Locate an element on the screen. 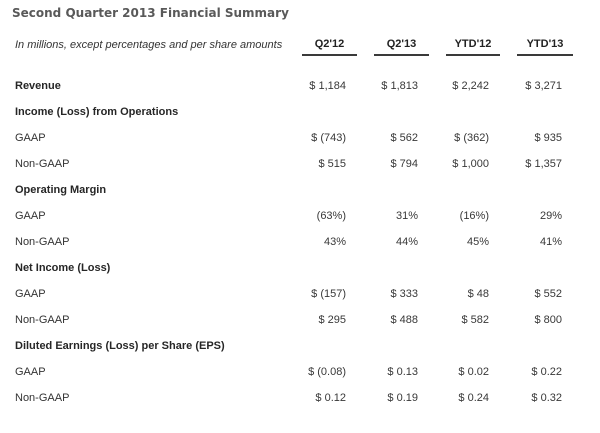  table-row: Non-GAAP $ 295 $ 488 $ 582 $ 800 is located at coordinates (294, 320).